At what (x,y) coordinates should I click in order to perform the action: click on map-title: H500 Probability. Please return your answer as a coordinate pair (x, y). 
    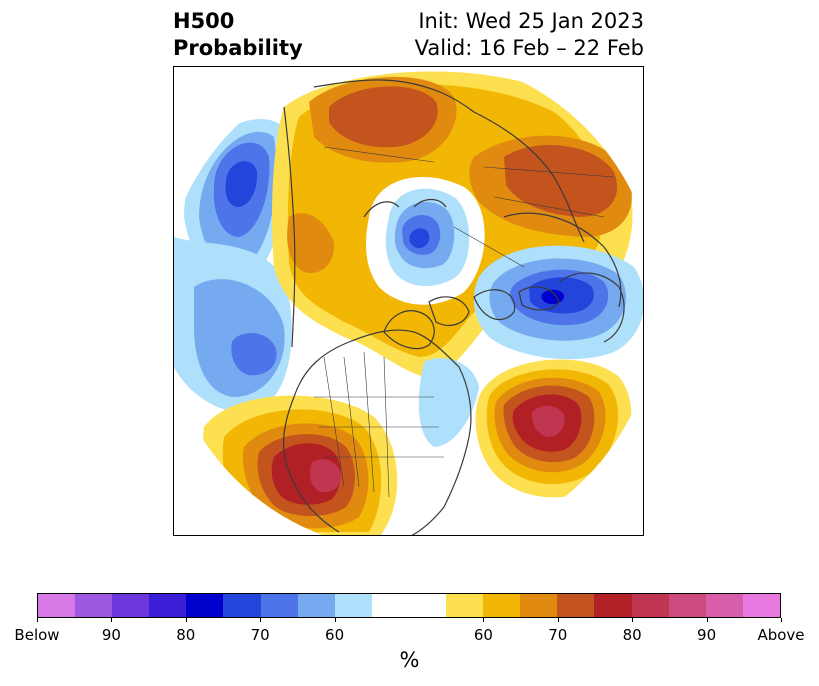
    Looking at the image, I should click on (238, 35).